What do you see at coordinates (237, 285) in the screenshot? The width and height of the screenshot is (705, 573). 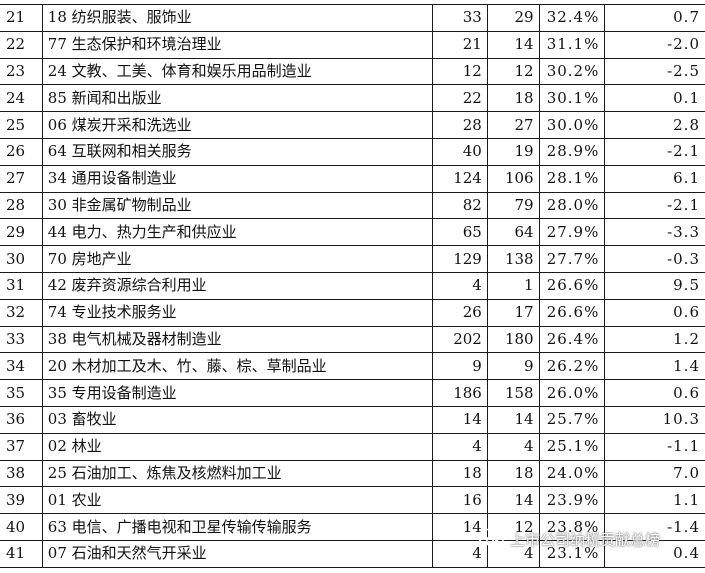 I see `industry-name: 42 废弃资源综合利用业` at bounding box center [237, 285].